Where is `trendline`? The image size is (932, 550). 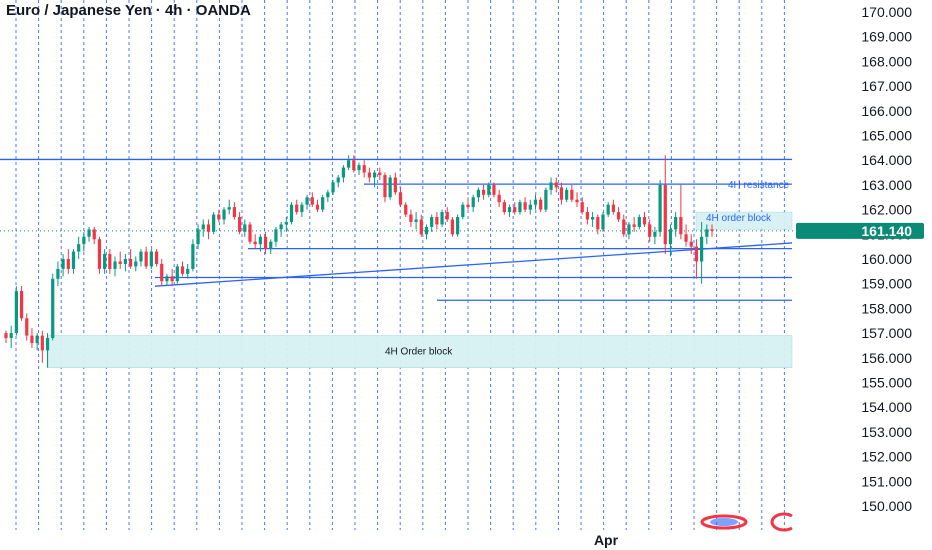
trendline is located at coordinates (473, 264).